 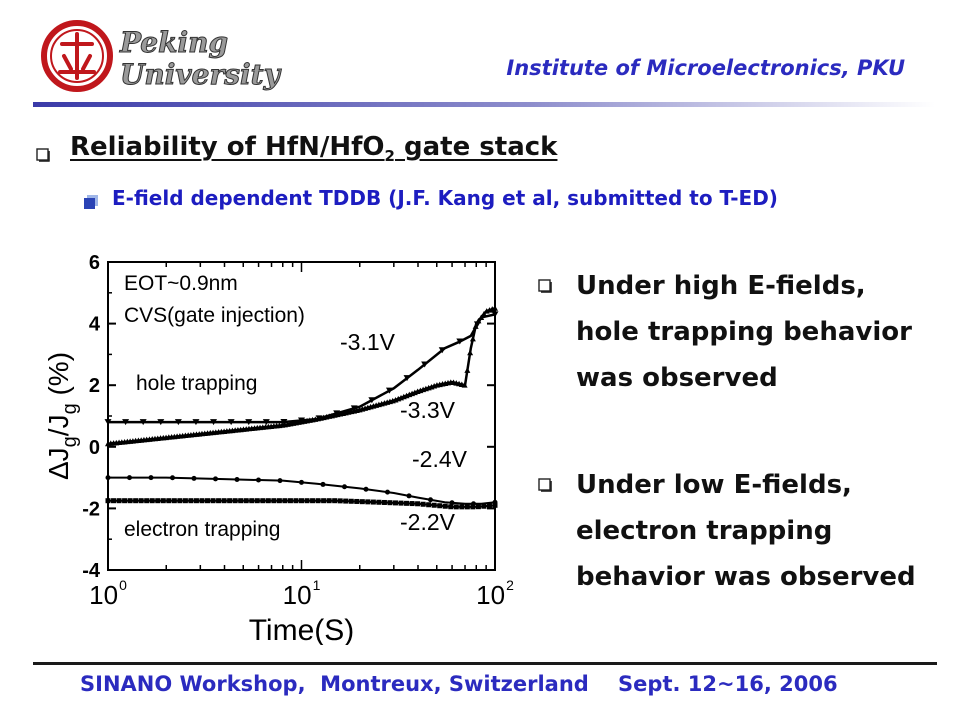 I want to click on series-label: -3.3V, so click(x=428, y=410).